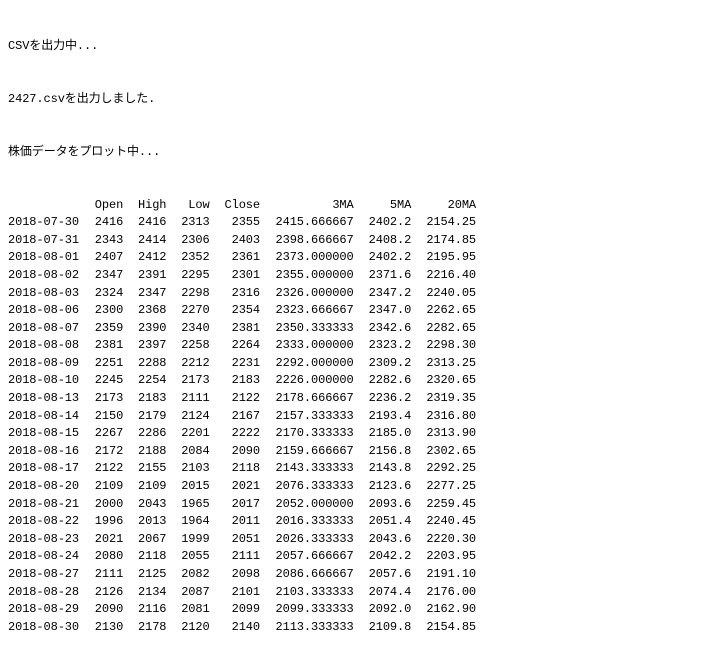  Describe the element at coordinates (152, 468) in the screenshot. I see `table-cell: 2155` at that location.